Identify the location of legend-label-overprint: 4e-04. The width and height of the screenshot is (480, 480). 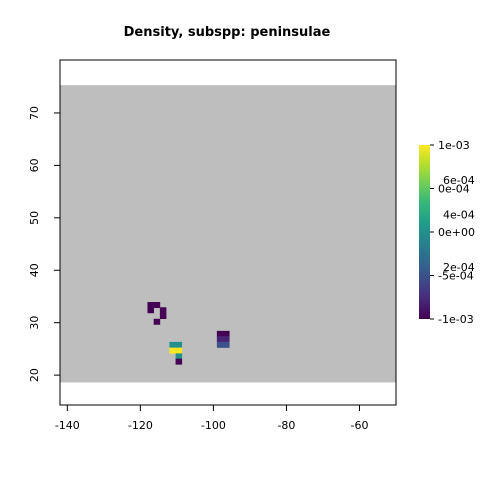
(459, 215).